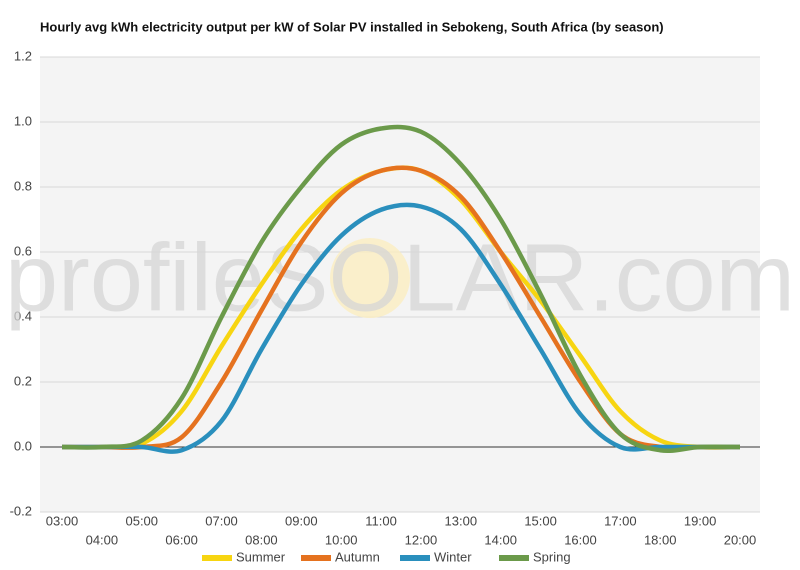 The image size is (800, 570). Describe the element at coordinates (421, 539) in the screenshot. I see `x-tick-label: 12:00` at that location.